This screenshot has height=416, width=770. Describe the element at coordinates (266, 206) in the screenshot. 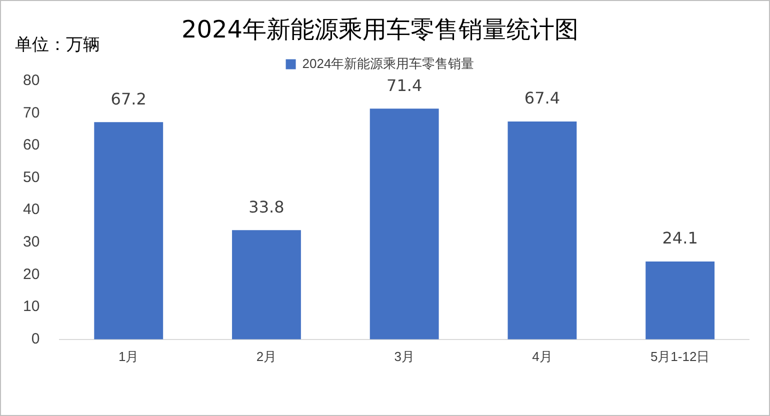

I see `data-label: 33.8` at that location.